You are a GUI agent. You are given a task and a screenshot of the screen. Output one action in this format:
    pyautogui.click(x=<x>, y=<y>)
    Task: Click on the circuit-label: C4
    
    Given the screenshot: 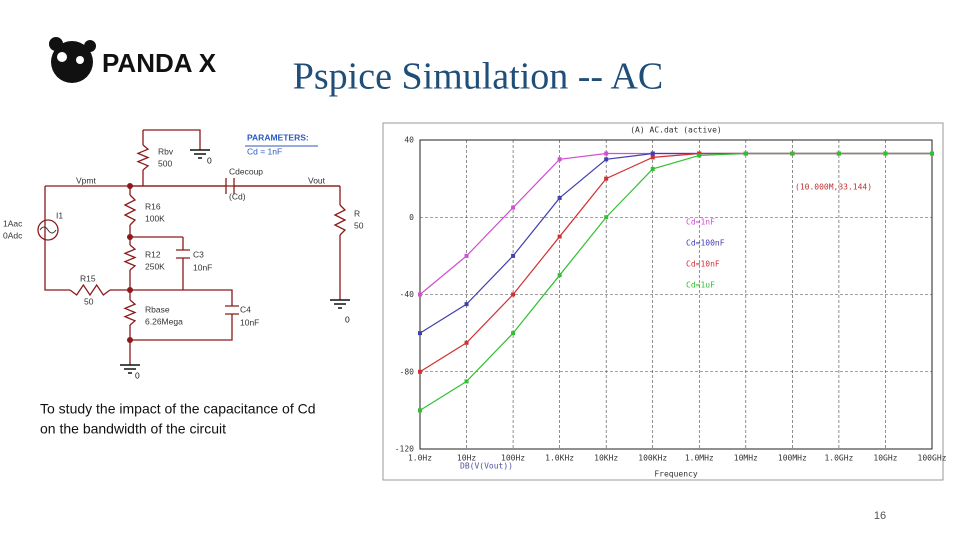 What is the action you would take?
    pyautogui.click(x=245, y=309)
    